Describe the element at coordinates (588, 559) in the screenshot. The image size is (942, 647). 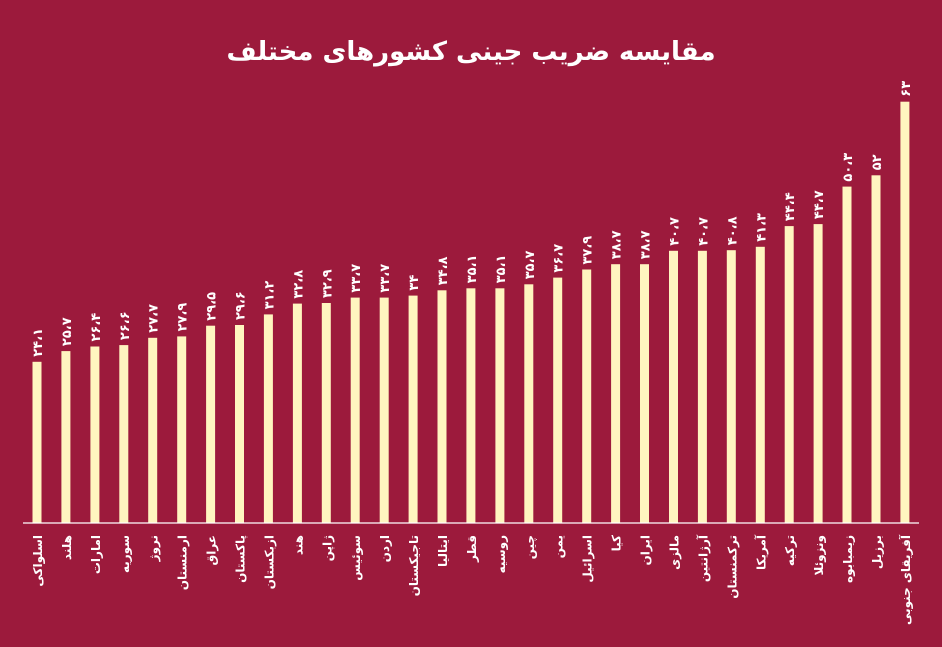
I see `category-label: اسرائیل` at that location.